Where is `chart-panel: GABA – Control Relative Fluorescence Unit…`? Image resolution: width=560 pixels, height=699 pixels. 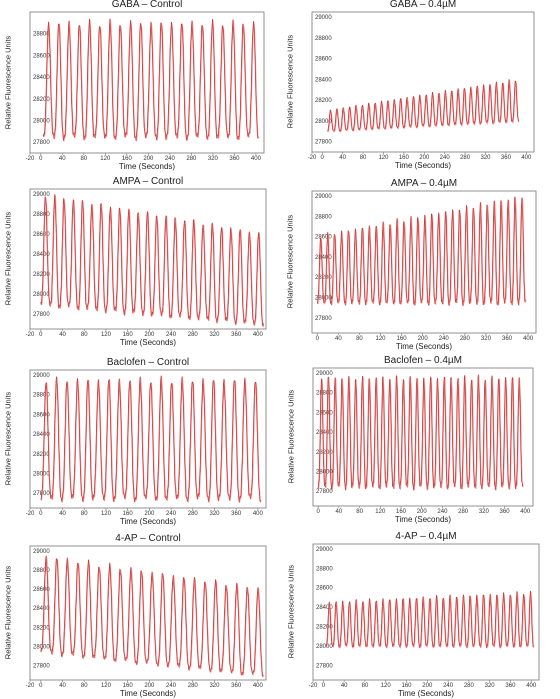
chart-panel: GABA – Control Relative Fluorescence Unit… is located at coordinates (140, 86).